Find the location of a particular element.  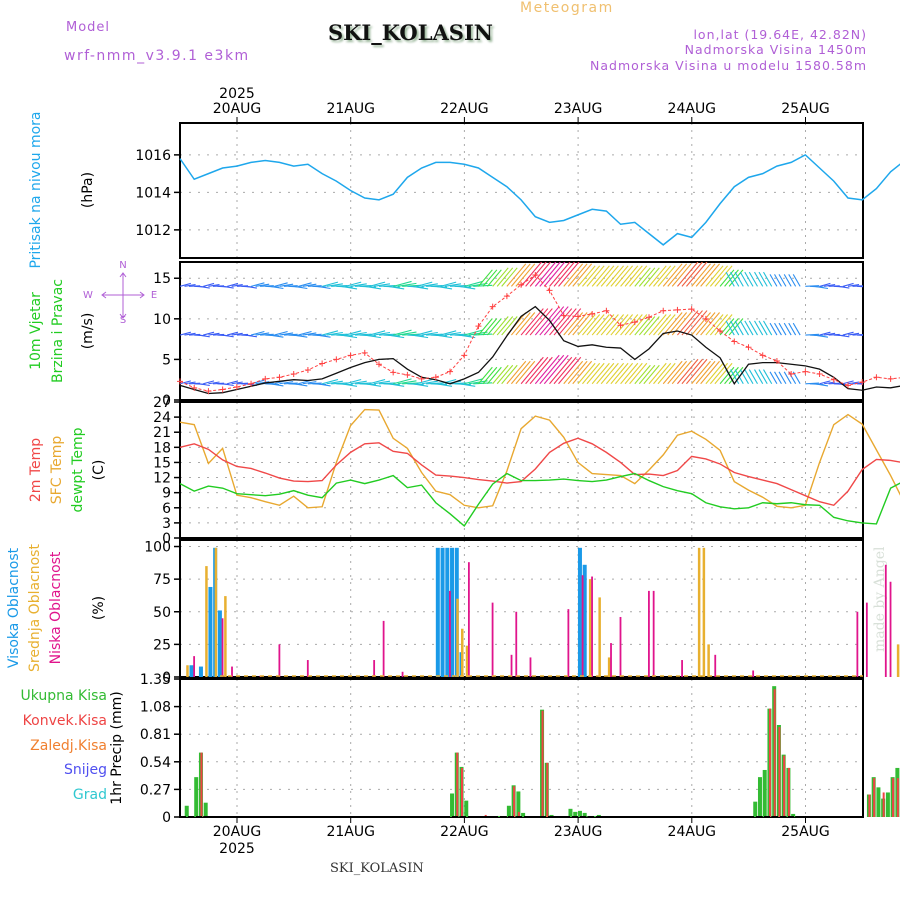

y-tick-label: 1014 is located at coordinates (153, 193).